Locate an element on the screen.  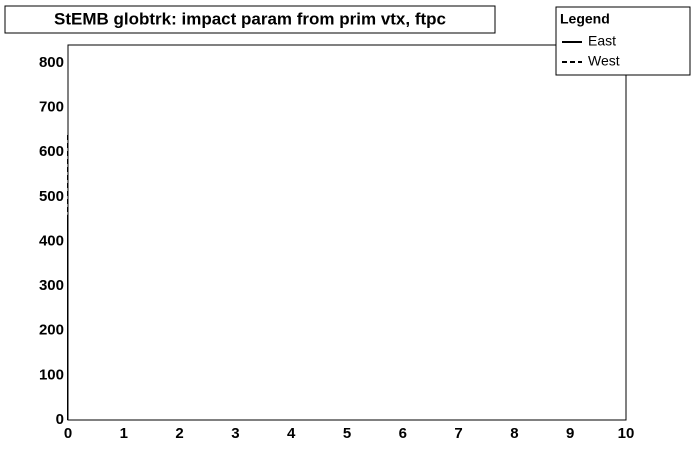
y-tick-label: 400 is located at coordinates (51, 240).